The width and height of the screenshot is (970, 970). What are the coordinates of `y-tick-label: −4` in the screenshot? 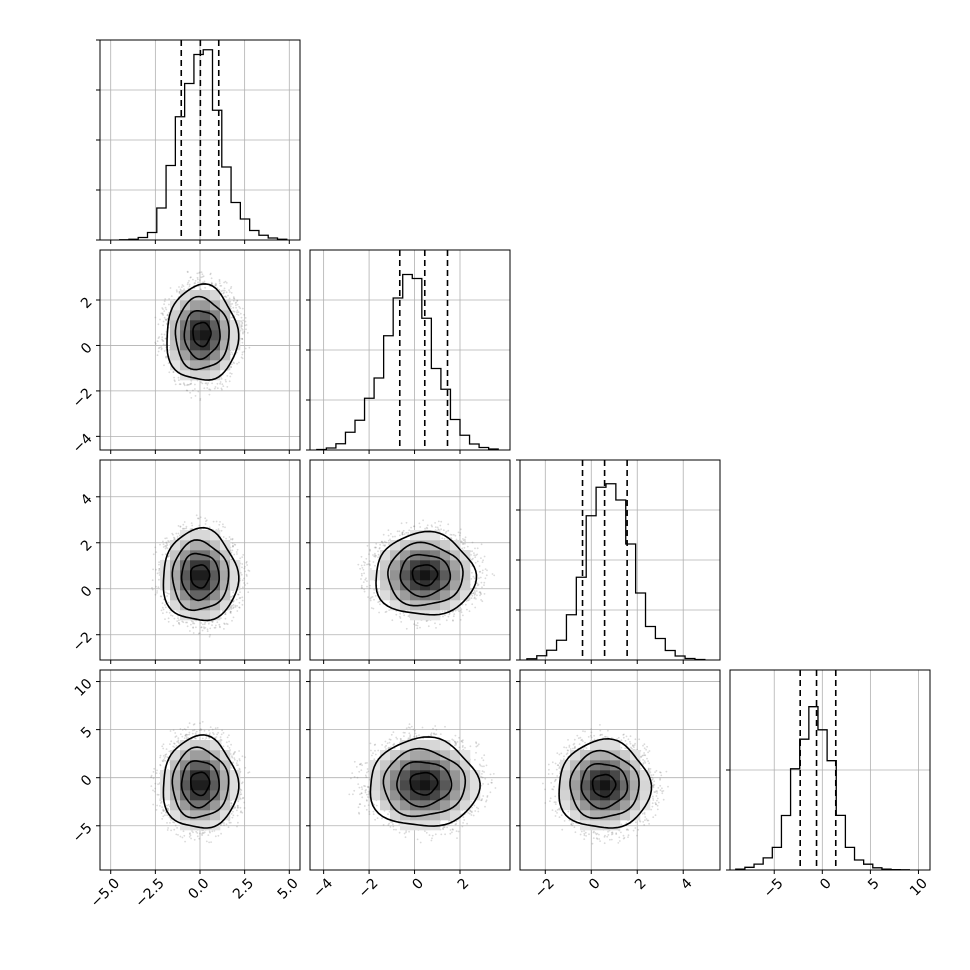 It's located at (83, 444).